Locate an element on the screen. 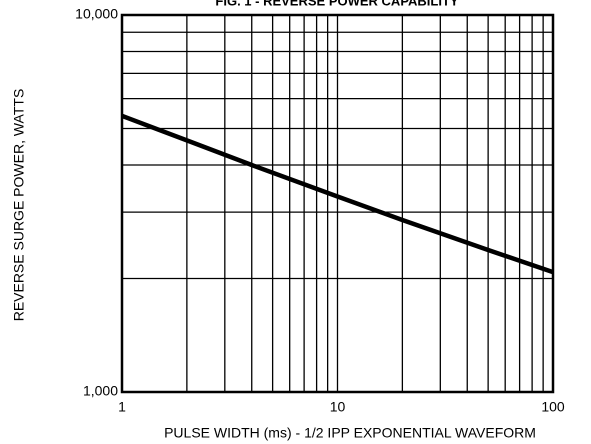 This screenshot has height=444, width=591. y-tick-label: 10,000 is located at coordinates (96, 14).